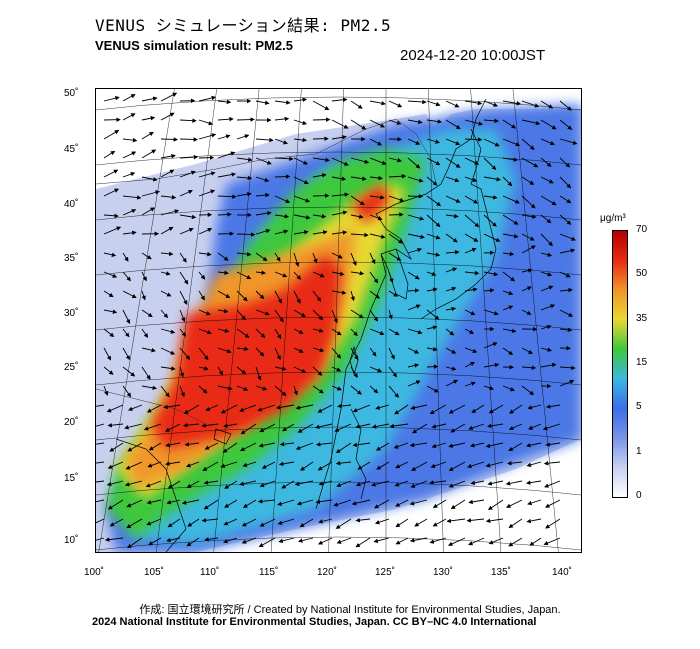 This screenshot has width=700, height=649. I want to click on lat-tick-label: 35˚, so click(71, 258).